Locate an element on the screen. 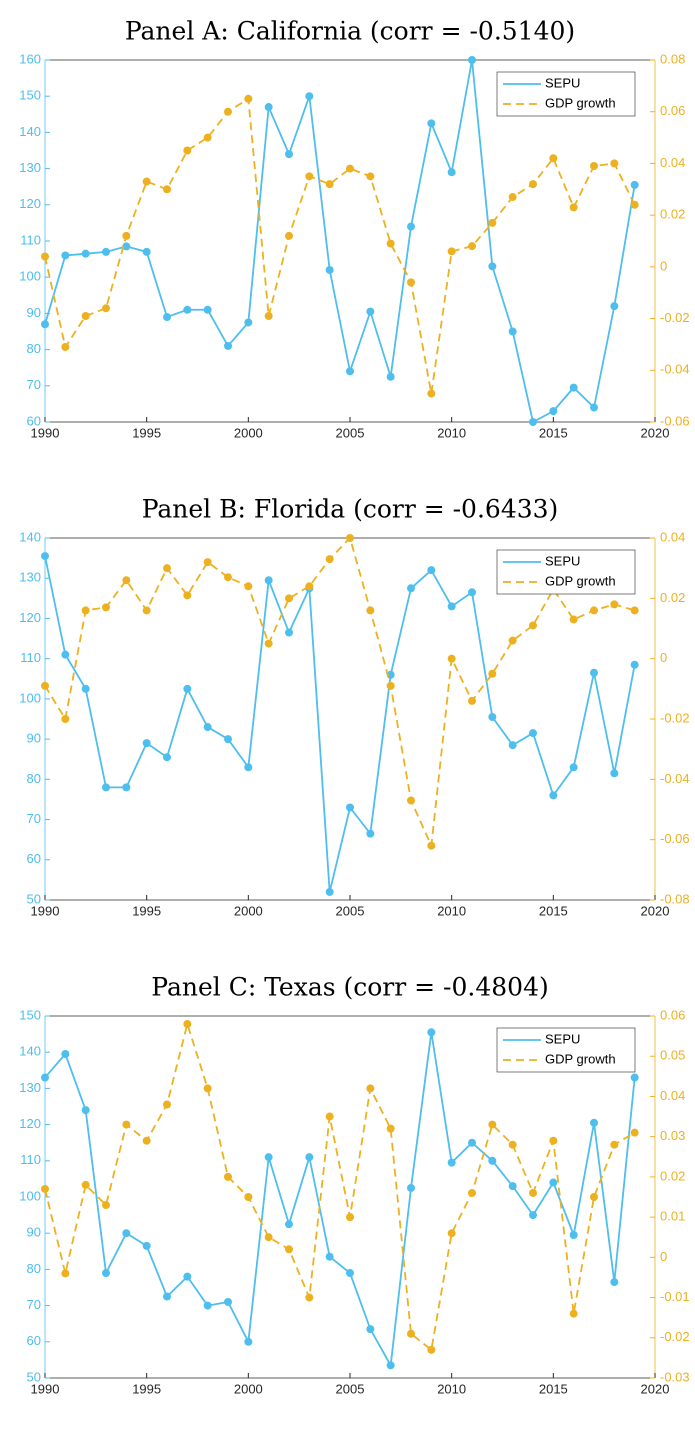 The image size is (695, 1433). y2-tick-label: 0.08 is located at coordinates (672, 58).